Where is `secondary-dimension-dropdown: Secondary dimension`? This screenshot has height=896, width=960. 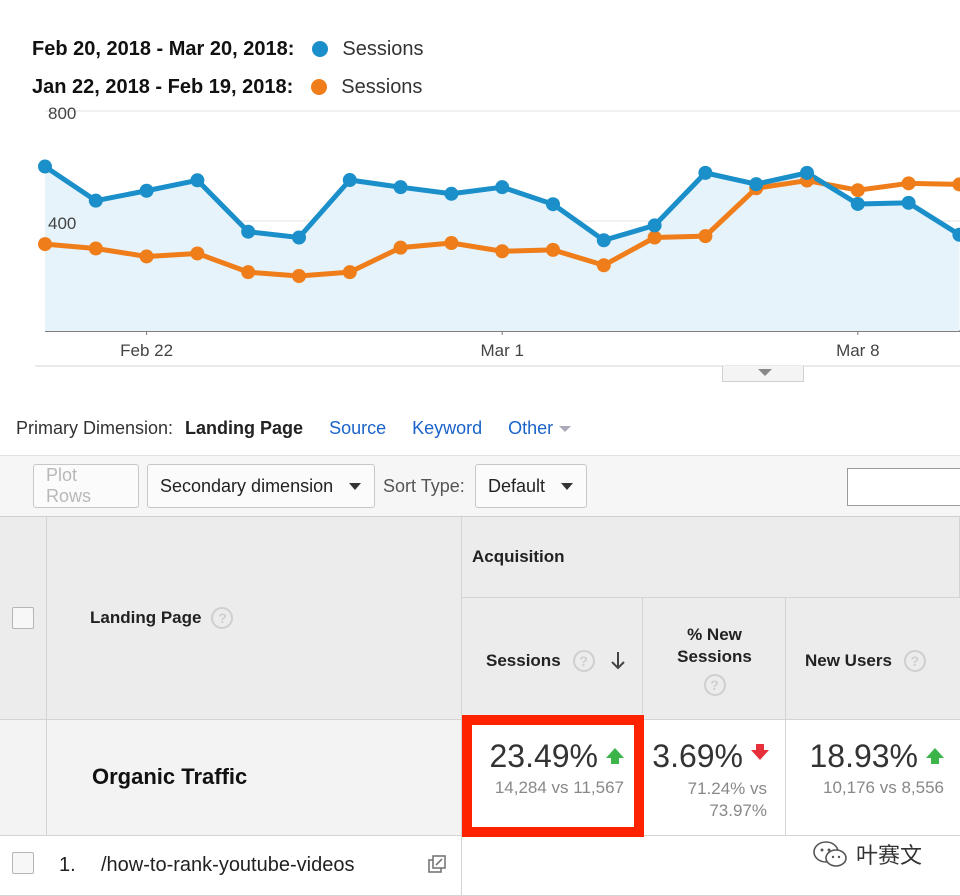 secondary-dimension-dropdown: Secondary dimension is located at coordinates (261, 486).